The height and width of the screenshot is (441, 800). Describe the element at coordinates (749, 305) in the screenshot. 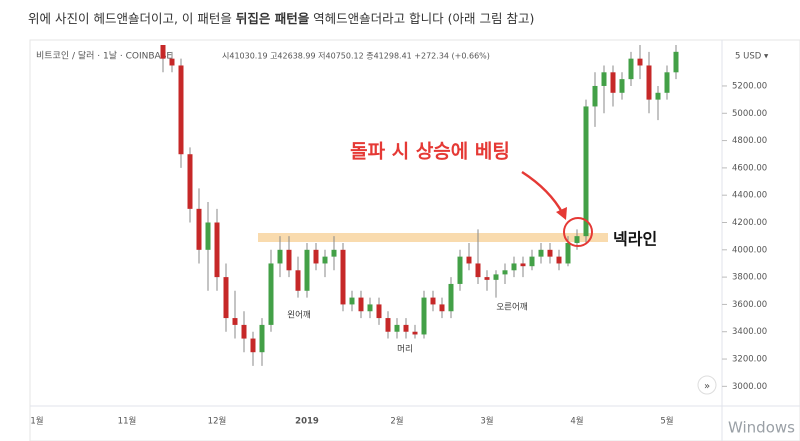

I see `y-tick-label: 3600.00` at that location.